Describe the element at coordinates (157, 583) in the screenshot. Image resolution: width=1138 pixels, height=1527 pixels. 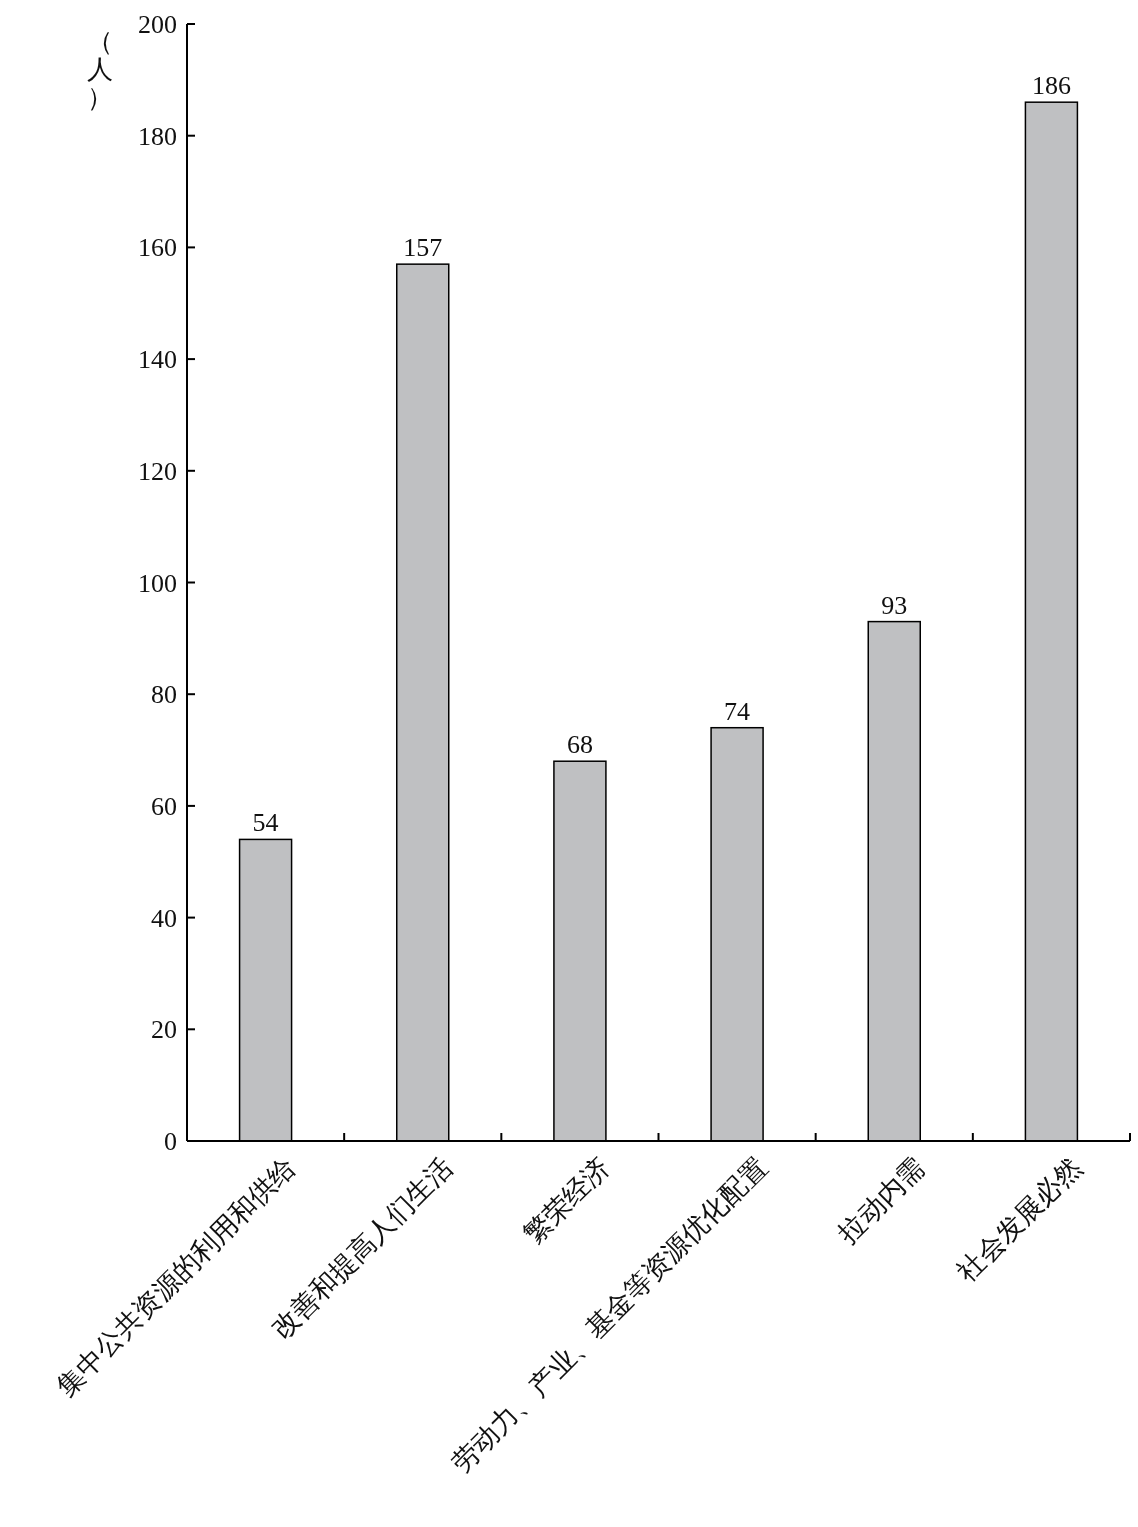
I see `y-tick-label: 100` at that location.